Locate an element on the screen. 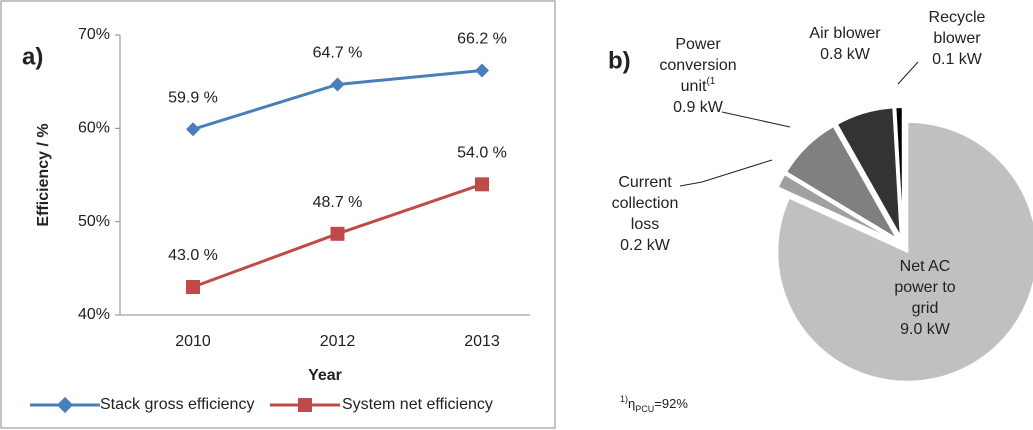 The height and width of the screenshot is (430, 1033). value-label: 64.7 % is located at coordinates (338, 53).